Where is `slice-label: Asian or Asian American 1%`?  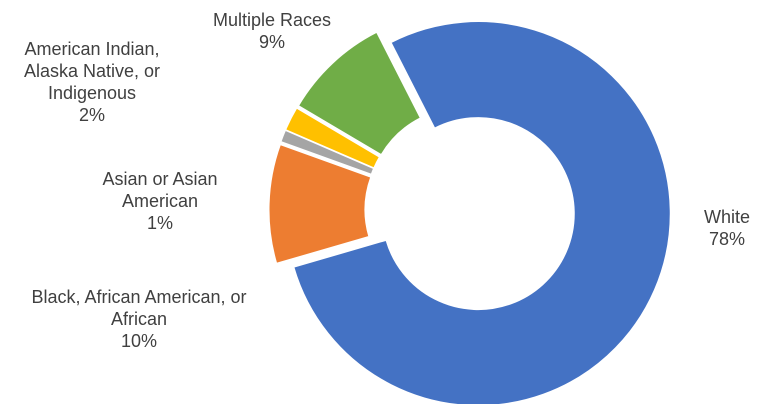
slice-label: Asian or Asian American 1% is located at coordinates (160, 201).